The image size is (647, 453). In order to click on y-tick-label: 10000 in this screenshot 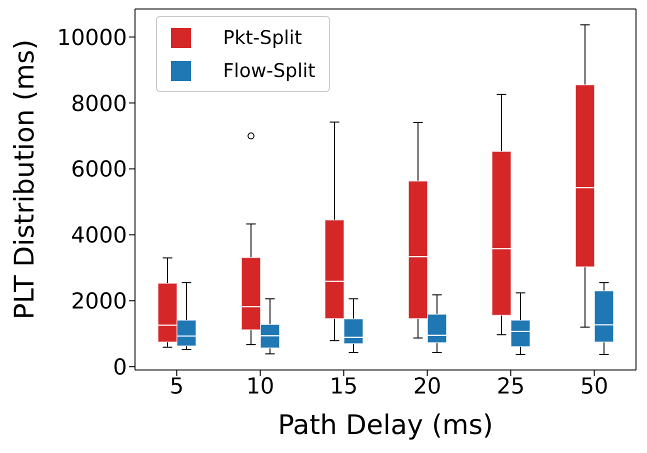, I will do `click(92, 38)`.